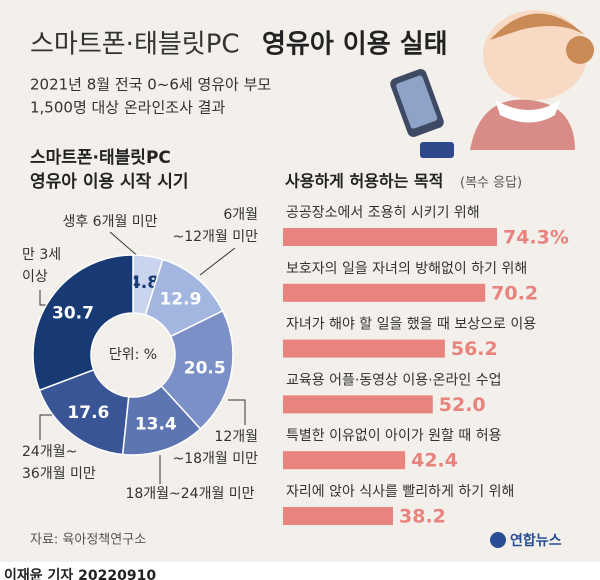 The image size is (600, 580). I want to click on category-label: 특별한 이유없이 아이가 원할 때 허용, so click(394, 436).